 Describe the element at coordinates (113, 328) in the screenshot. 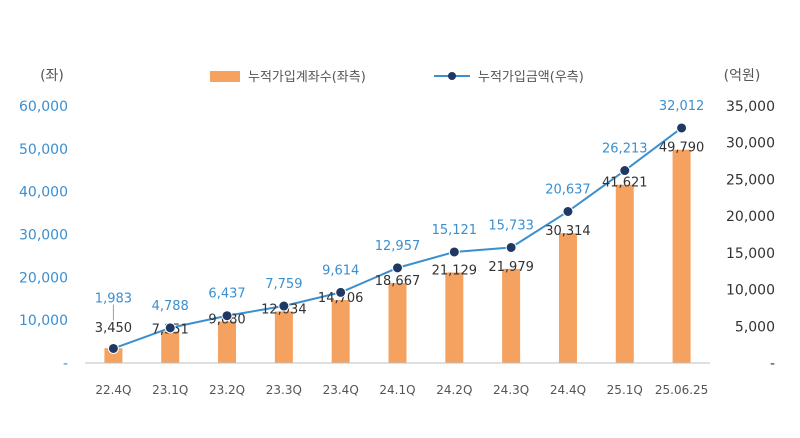

I see `bar-data-label: 3,450` at that location.